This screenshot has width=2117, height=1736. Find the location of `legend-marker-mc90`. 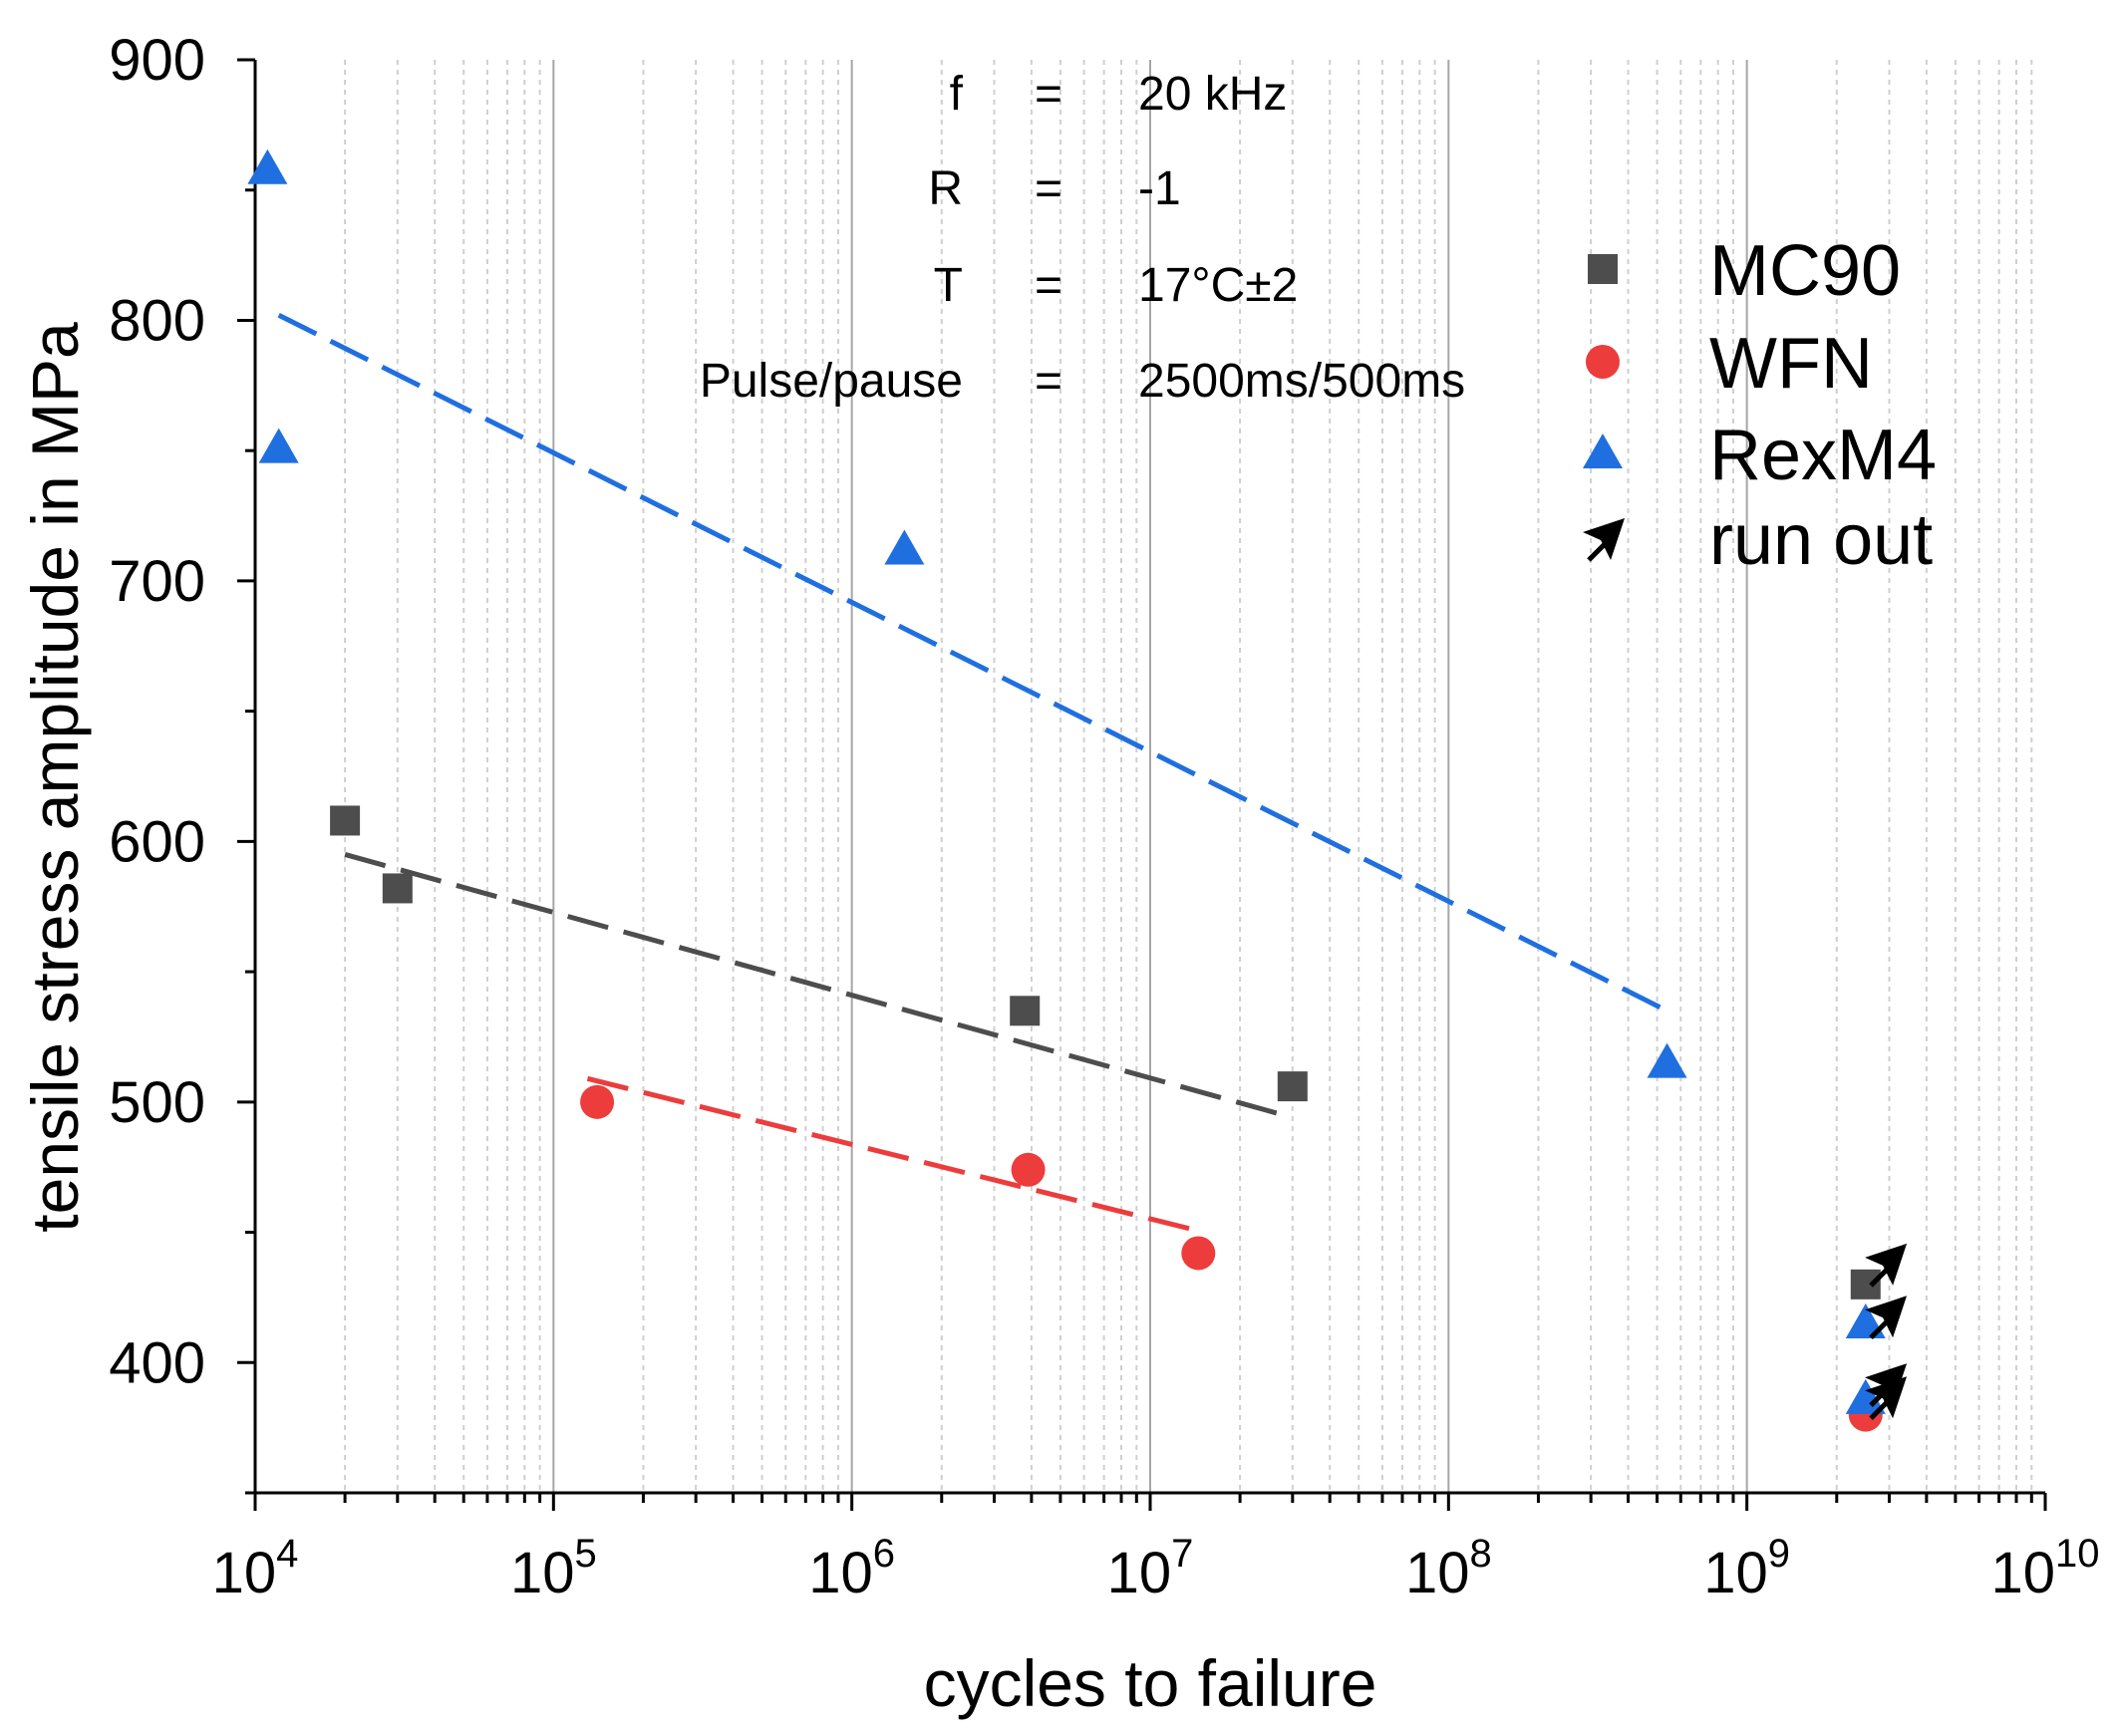

legend-marker-mc90 is located at coordinates (1603, 269).